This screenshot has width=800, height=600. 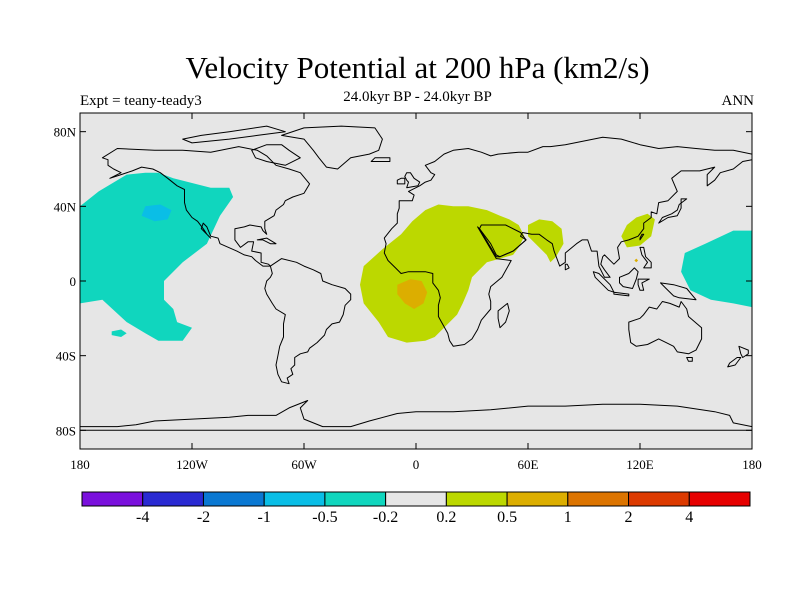 What do you see at coordinates (417, 67) in the screenshot?
I see `chart-title: Velocity Potential at 200 hPa (km2/s)` at bounding box center [417, 67].